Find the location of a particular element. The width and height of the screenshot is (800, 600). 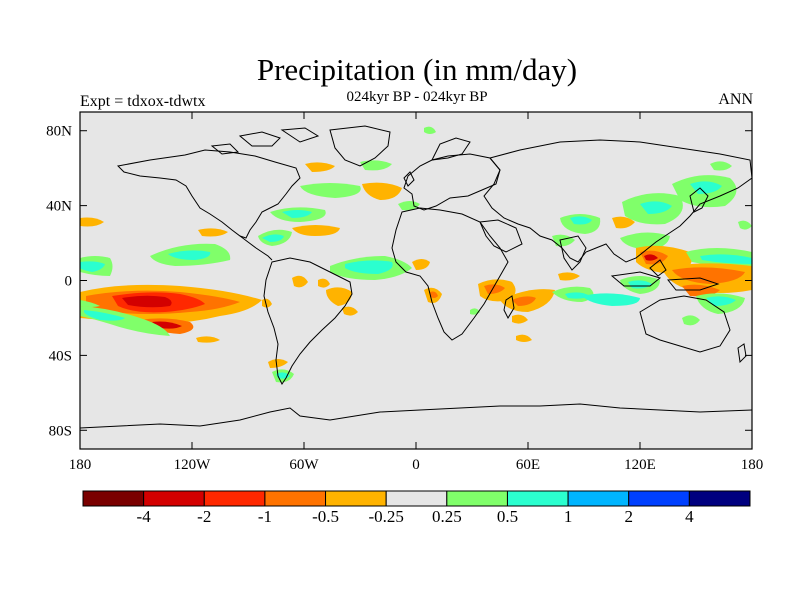

colorbar-label: 0.5 is located at coordinates (507, 516).